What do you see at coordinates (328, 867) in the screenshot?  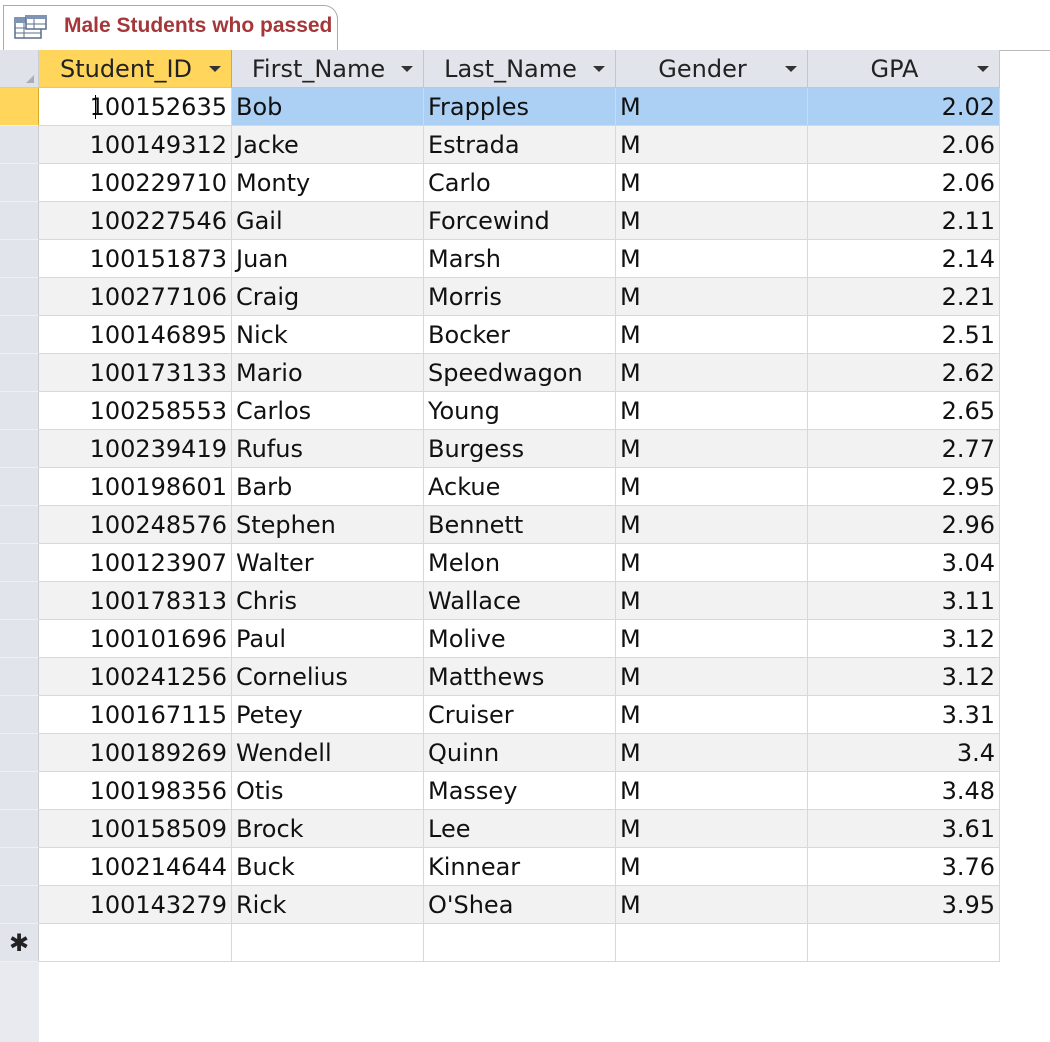 I see `cell-first-name: Buck` at bounding box center [328, 867].